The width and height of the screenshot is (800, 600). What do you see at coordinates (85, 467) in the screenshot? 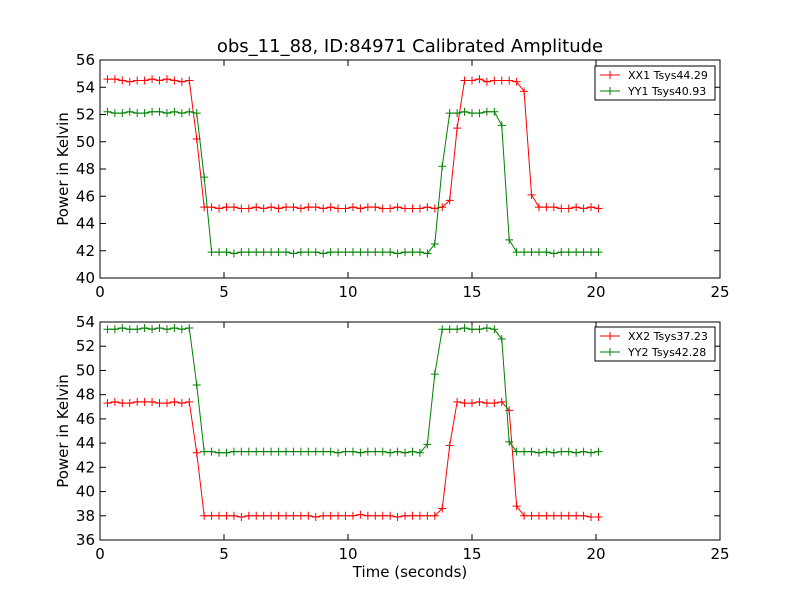
I see `plot-bottom-ytick-label: 42` at bounding box center [85, 467].